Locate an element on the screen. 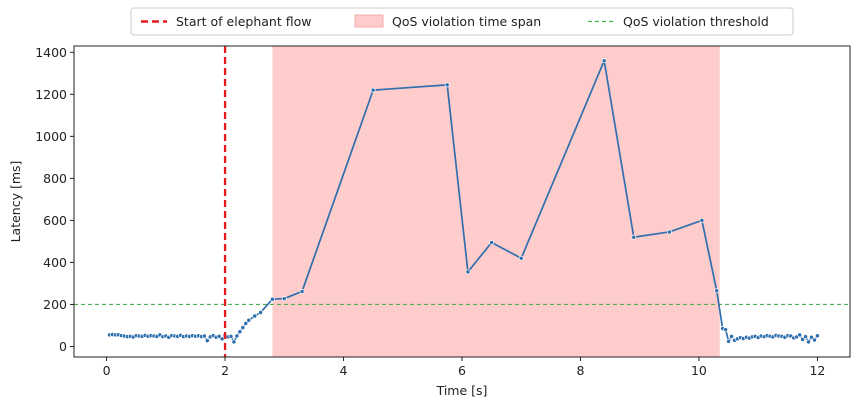  legend-label-elephant-flow: Start of elephant flow is located at coordinates (243, 21).